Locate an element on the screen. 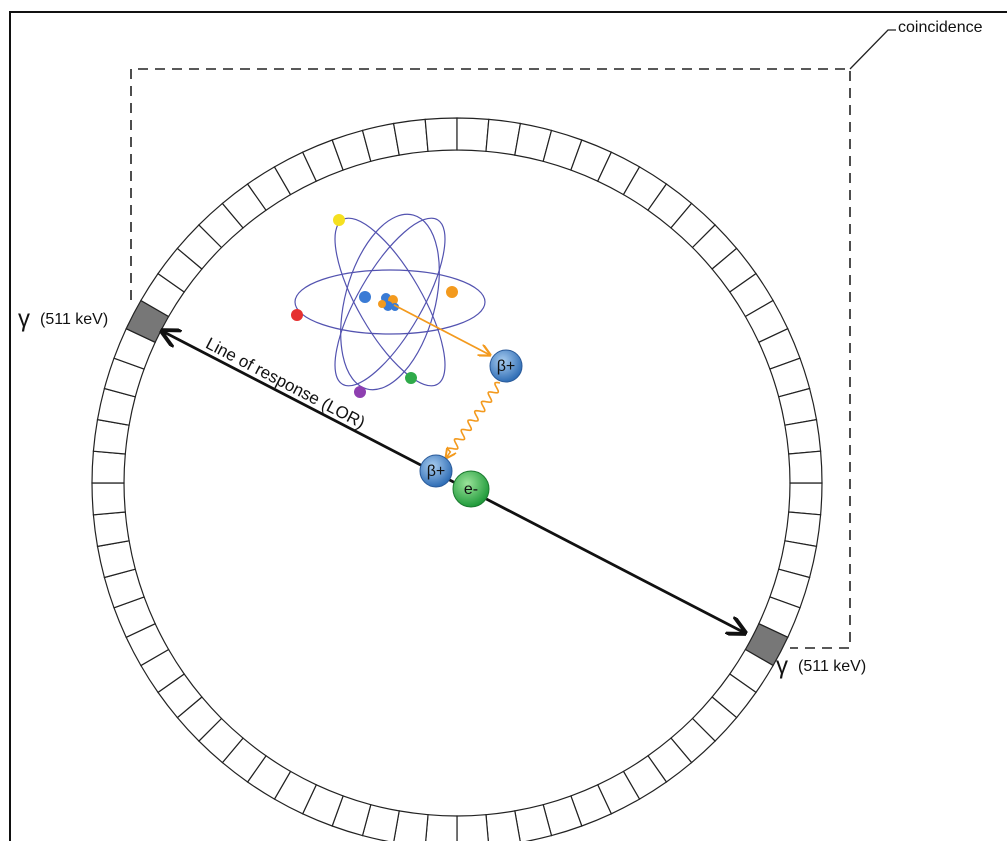 The height and width of the screenshot is (841, 1007). electron-label: e- is located at coordinates (471, 489).